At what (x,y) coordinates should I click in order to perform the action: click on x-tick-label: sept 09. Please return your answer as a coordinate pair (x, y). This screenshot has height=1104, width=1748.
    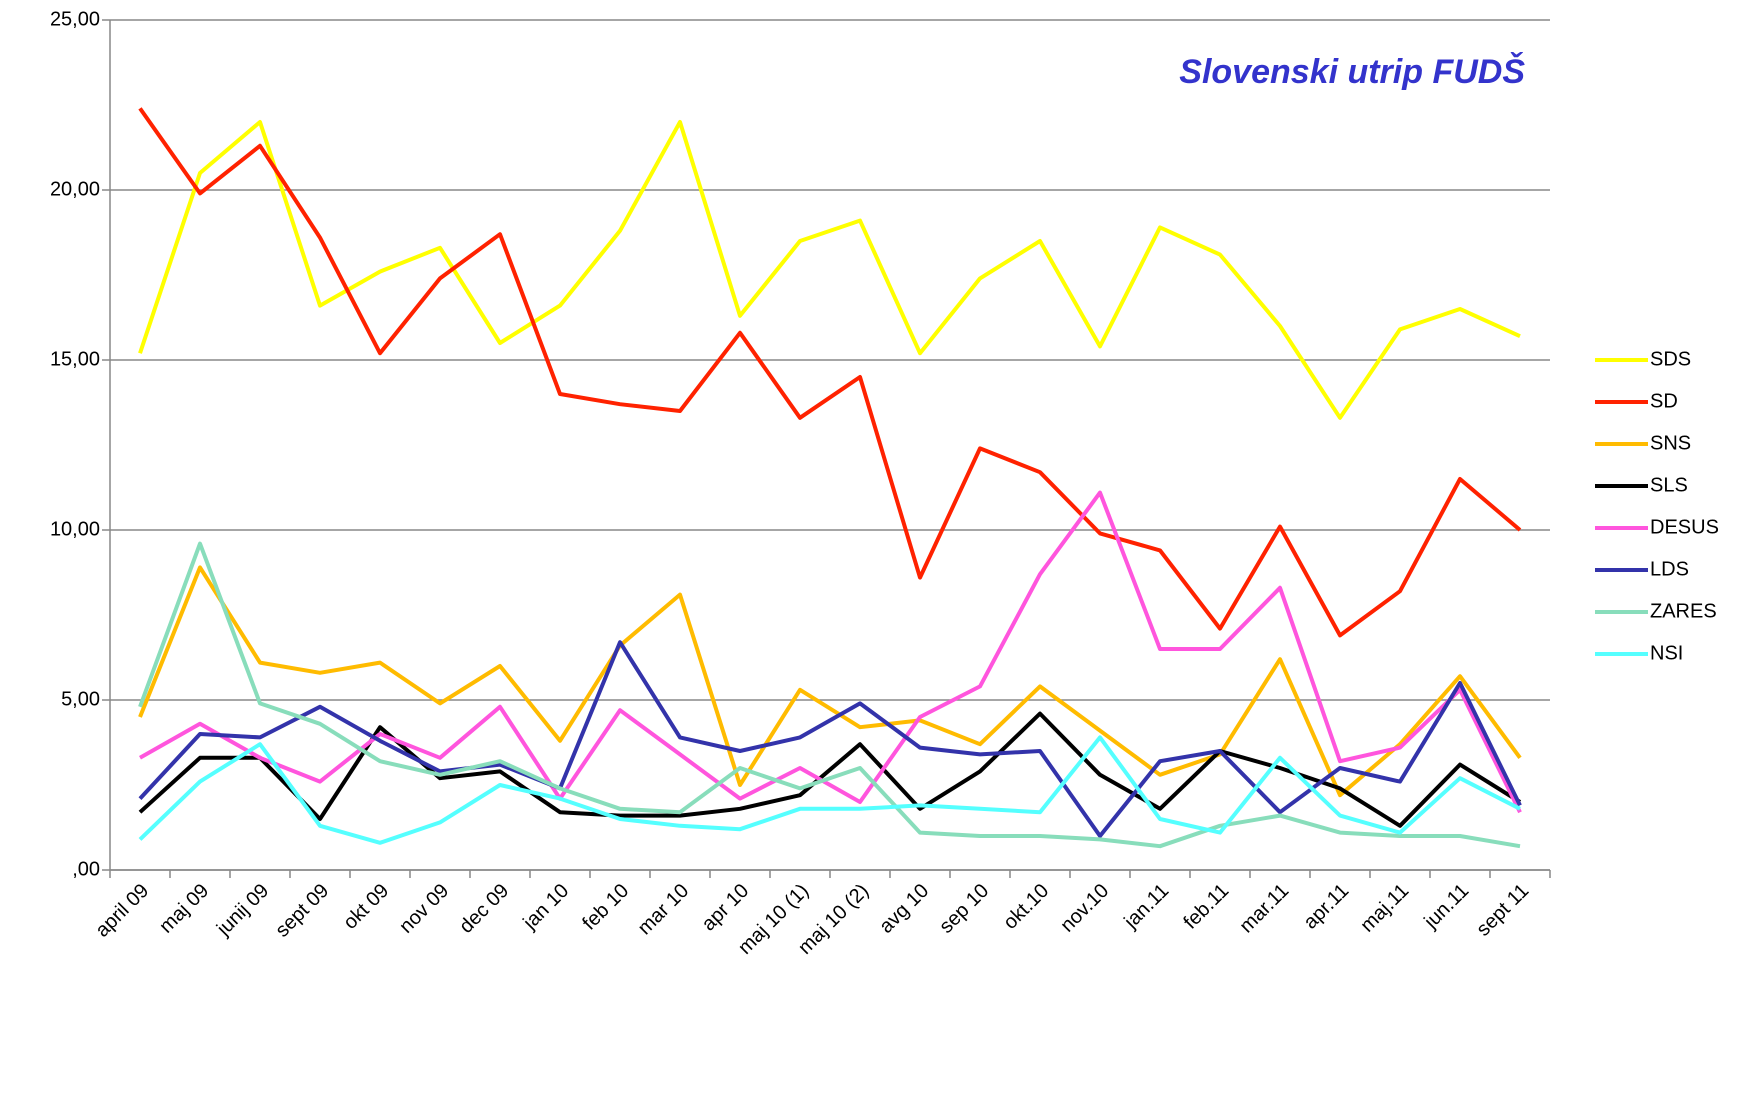
    Looking at the image, I should click on (302, 911).